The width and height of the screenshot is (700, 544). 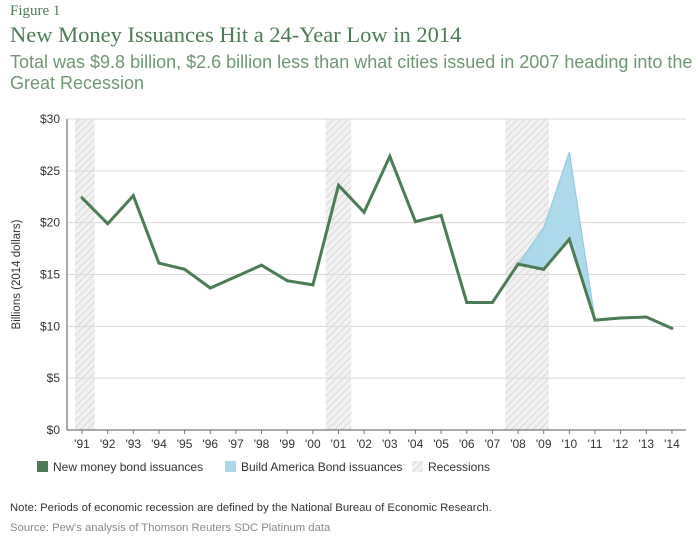 What do you see at coordinates (128, 467) in the screenshot?
I see `legend-label: New money bond issuances` at bounding box center [128, 467].